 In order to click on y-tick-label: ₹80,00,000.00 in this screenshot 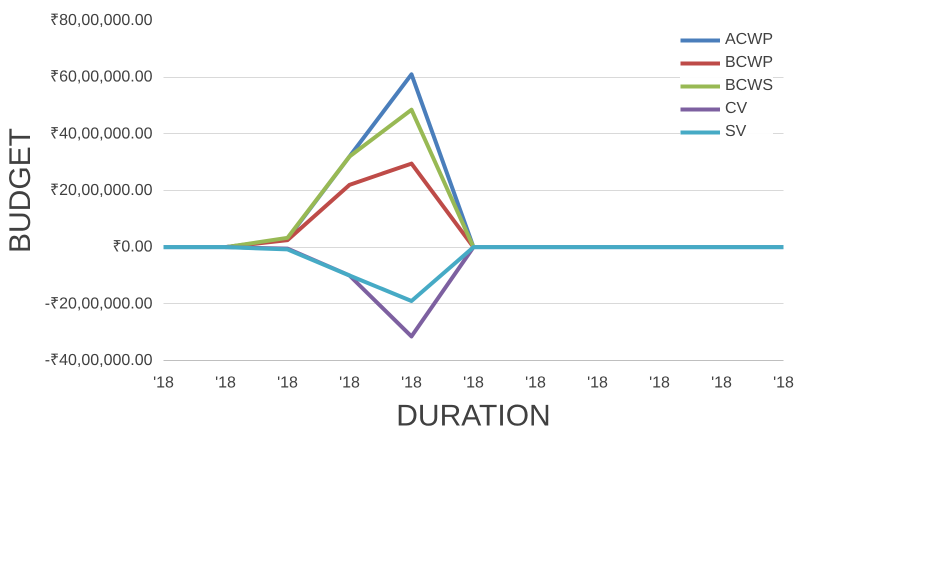, I will do `click(101, 20)`.